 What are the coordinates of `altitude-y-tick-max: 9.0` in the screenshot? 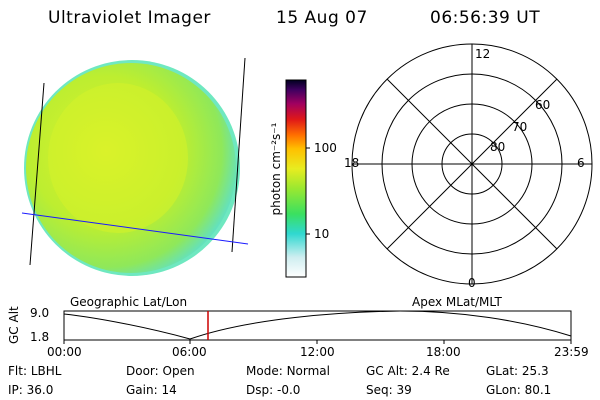 It's located at (40, 313).